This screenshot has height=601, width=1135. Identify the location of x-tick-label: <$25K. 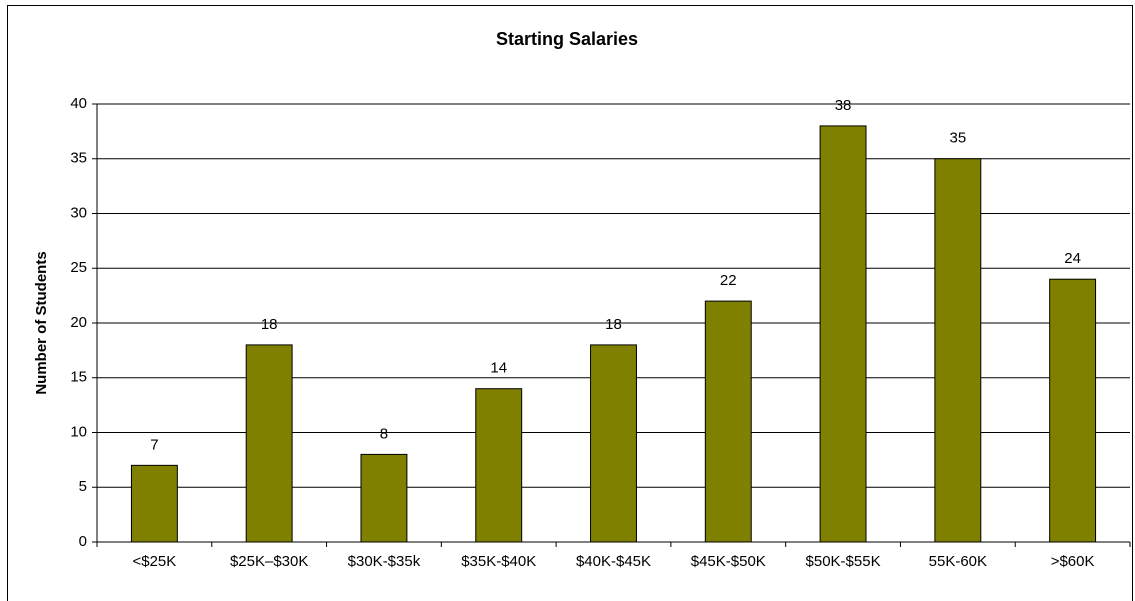
(154, 561).